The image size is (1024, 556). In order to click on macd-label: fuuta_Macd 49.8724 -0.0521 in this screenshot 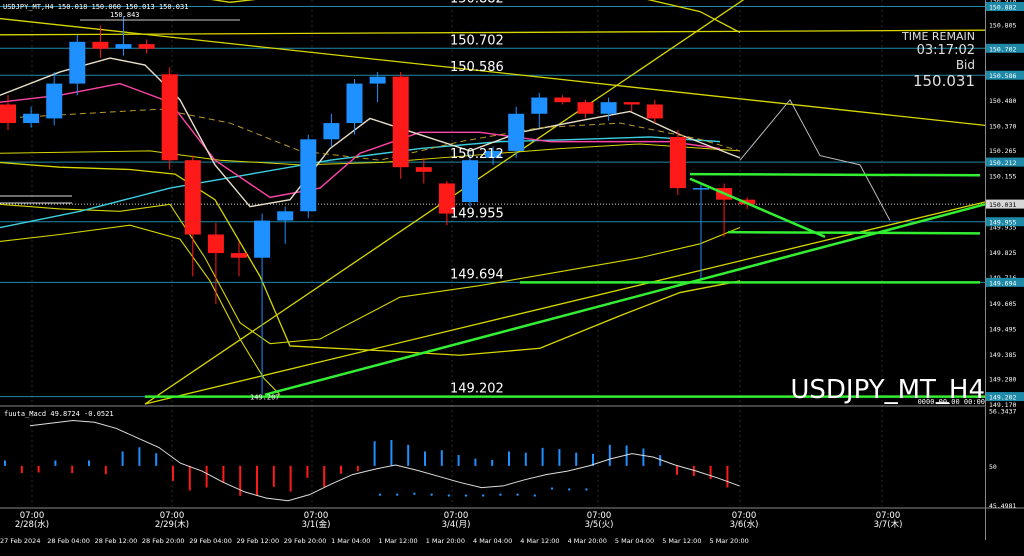, I will do `click(59, 414)`.